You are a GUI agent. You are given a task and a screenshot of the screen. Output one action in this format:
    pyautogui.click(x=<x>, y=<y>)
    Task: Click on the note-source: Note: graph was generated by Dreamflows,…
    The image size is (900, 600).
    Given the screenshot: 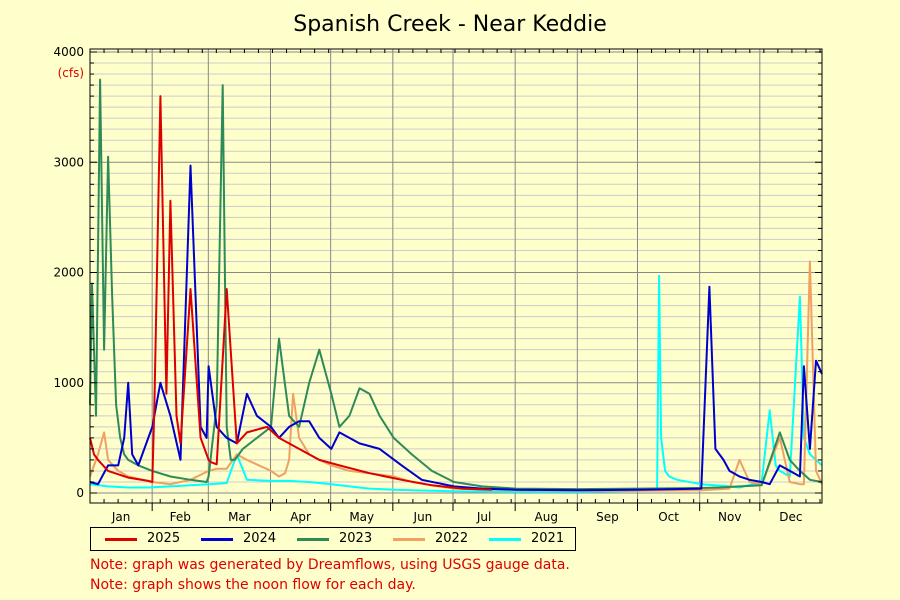 What is the action you would take?
    pyautogui.click(x=330, y=565)
    